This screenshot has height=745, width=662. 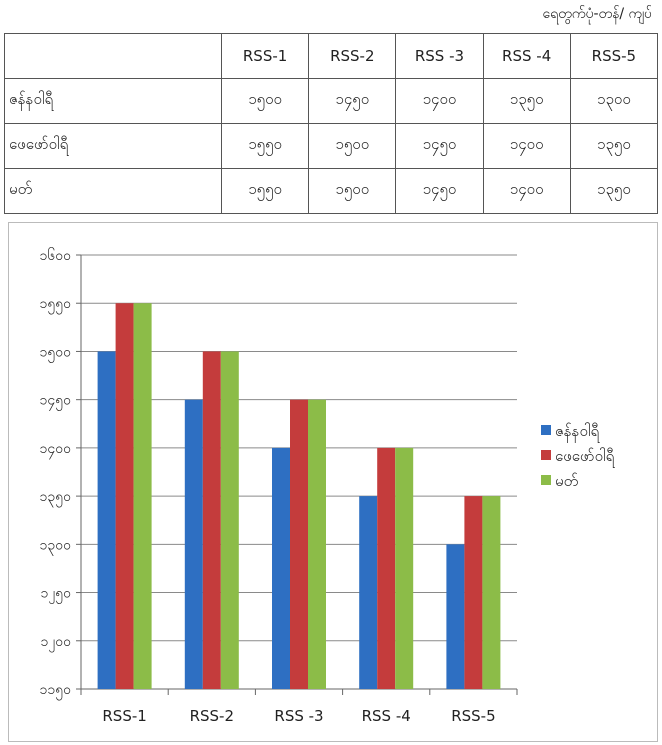 I want to click on y-tick-label: ၁၅၀၀, so click(x=56, y=353).